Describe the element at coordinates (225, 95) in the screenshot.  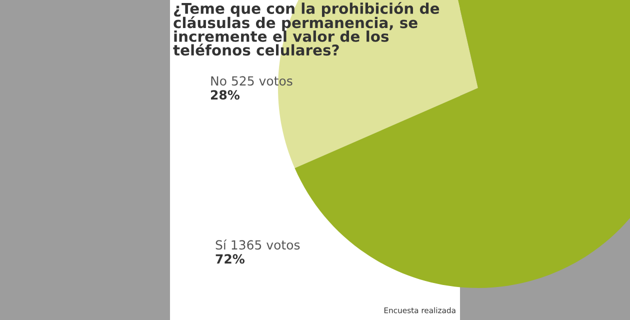
I see `data-label: 28%` at that location.